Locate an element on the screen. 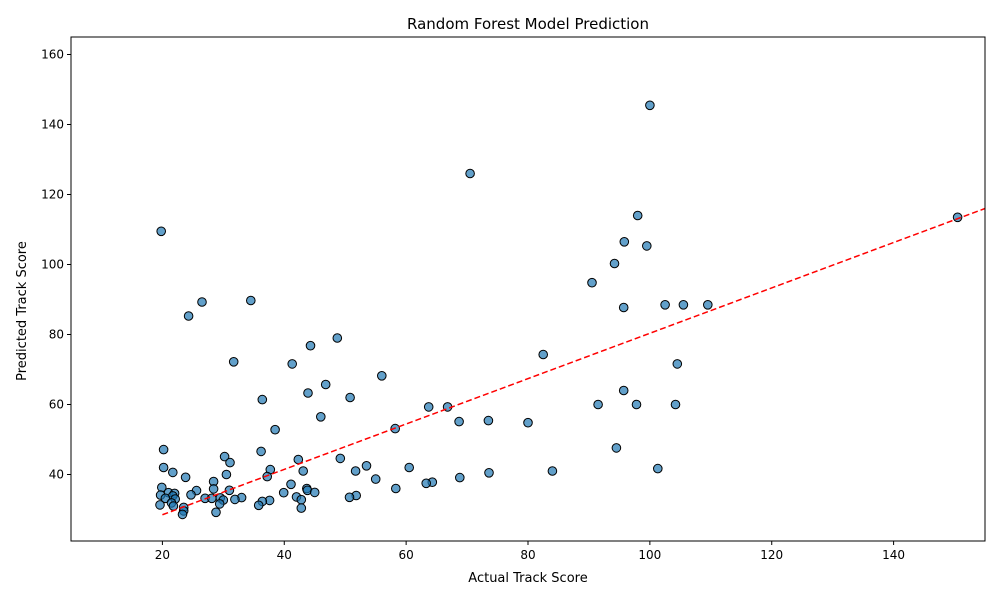  y-tick-label-160: 160 is located at coordinates (52, 55).